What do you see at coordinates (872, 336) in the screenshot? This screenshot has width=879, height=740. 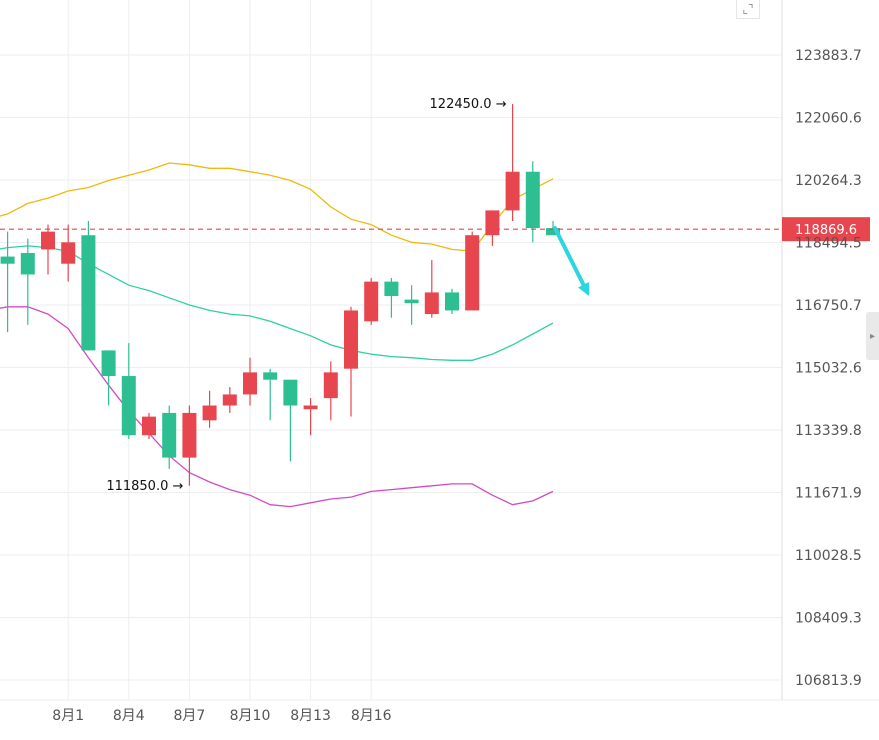 I see `chevron-right-icon: ▸` at bounding box center [872, 336].